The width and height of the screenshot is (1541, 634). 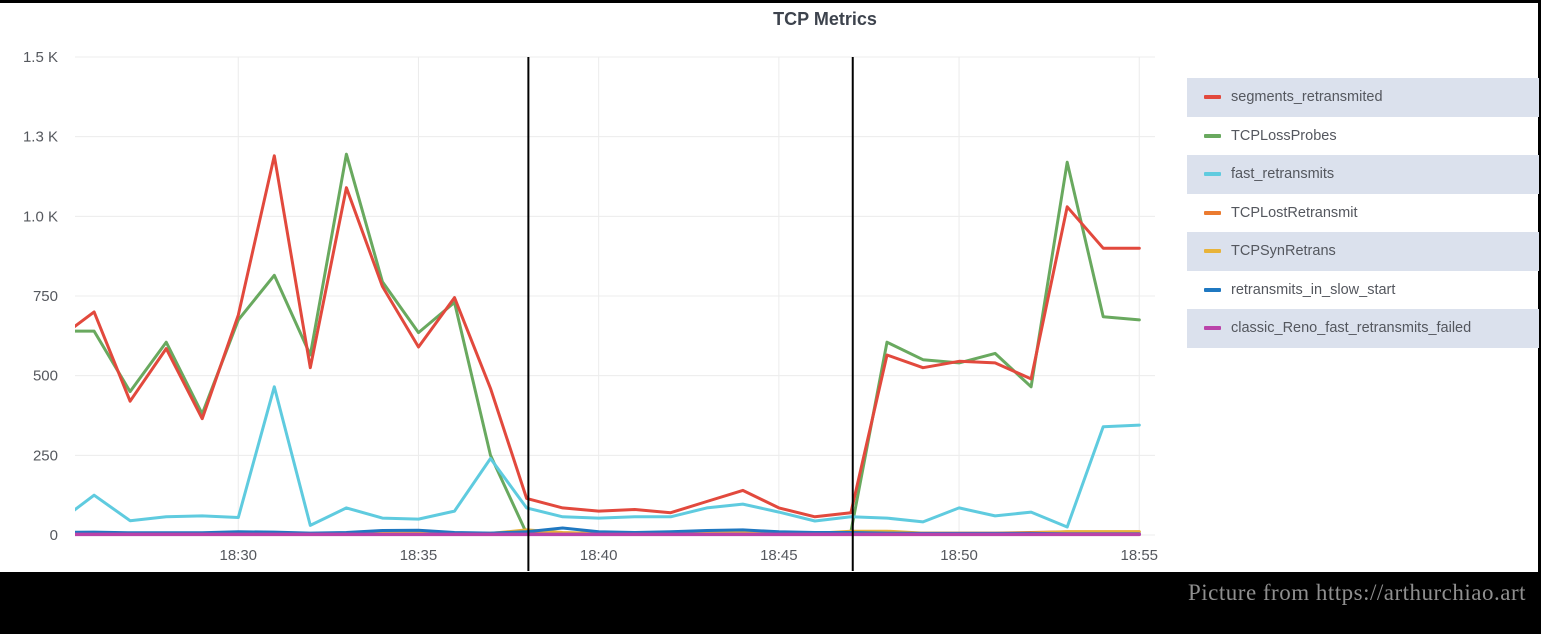 I want to click on y-axis-tick-label: 1.0 K, so click(x=40, y=216).